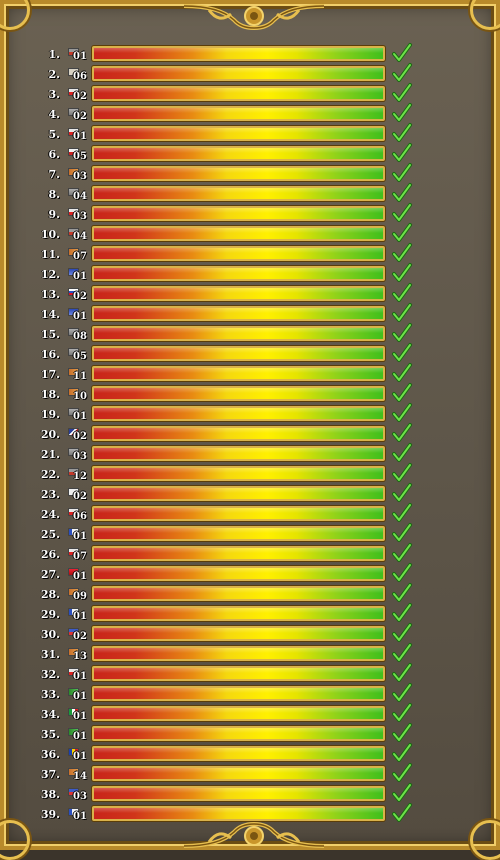 The image size is (500, 860). What do you see at coordinates (73, 272) in the screenshot?
I see `flag-blue-icon` at bounding box center [73, 272].